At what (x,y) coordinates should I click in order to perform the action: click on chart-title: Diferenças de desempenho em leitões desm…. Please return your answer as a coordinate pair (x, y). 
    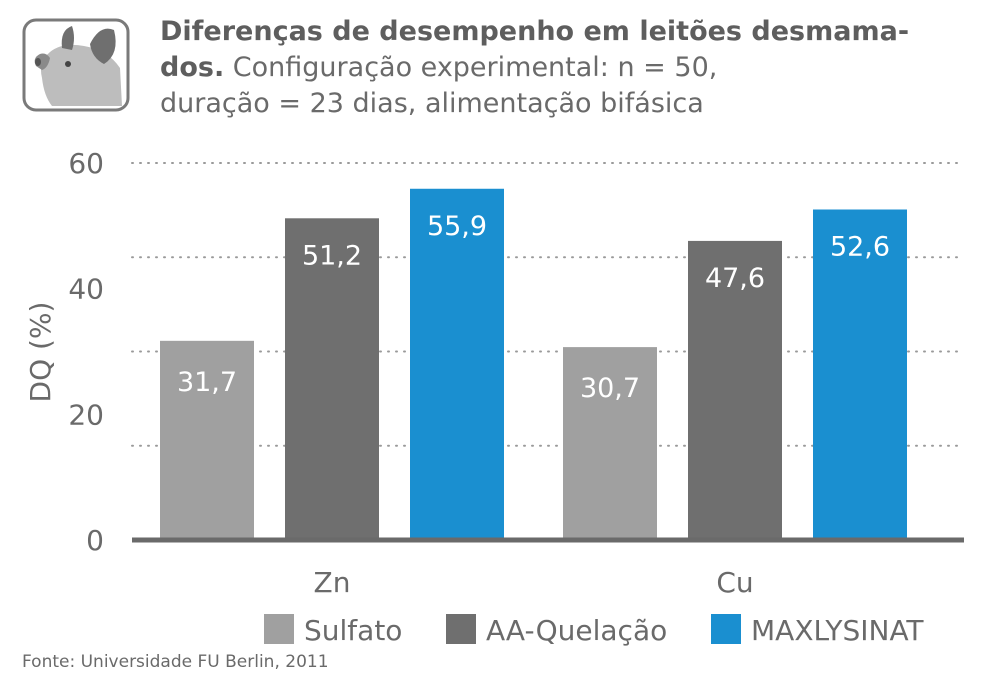
    Looking at the image, I should click on (560, 68).